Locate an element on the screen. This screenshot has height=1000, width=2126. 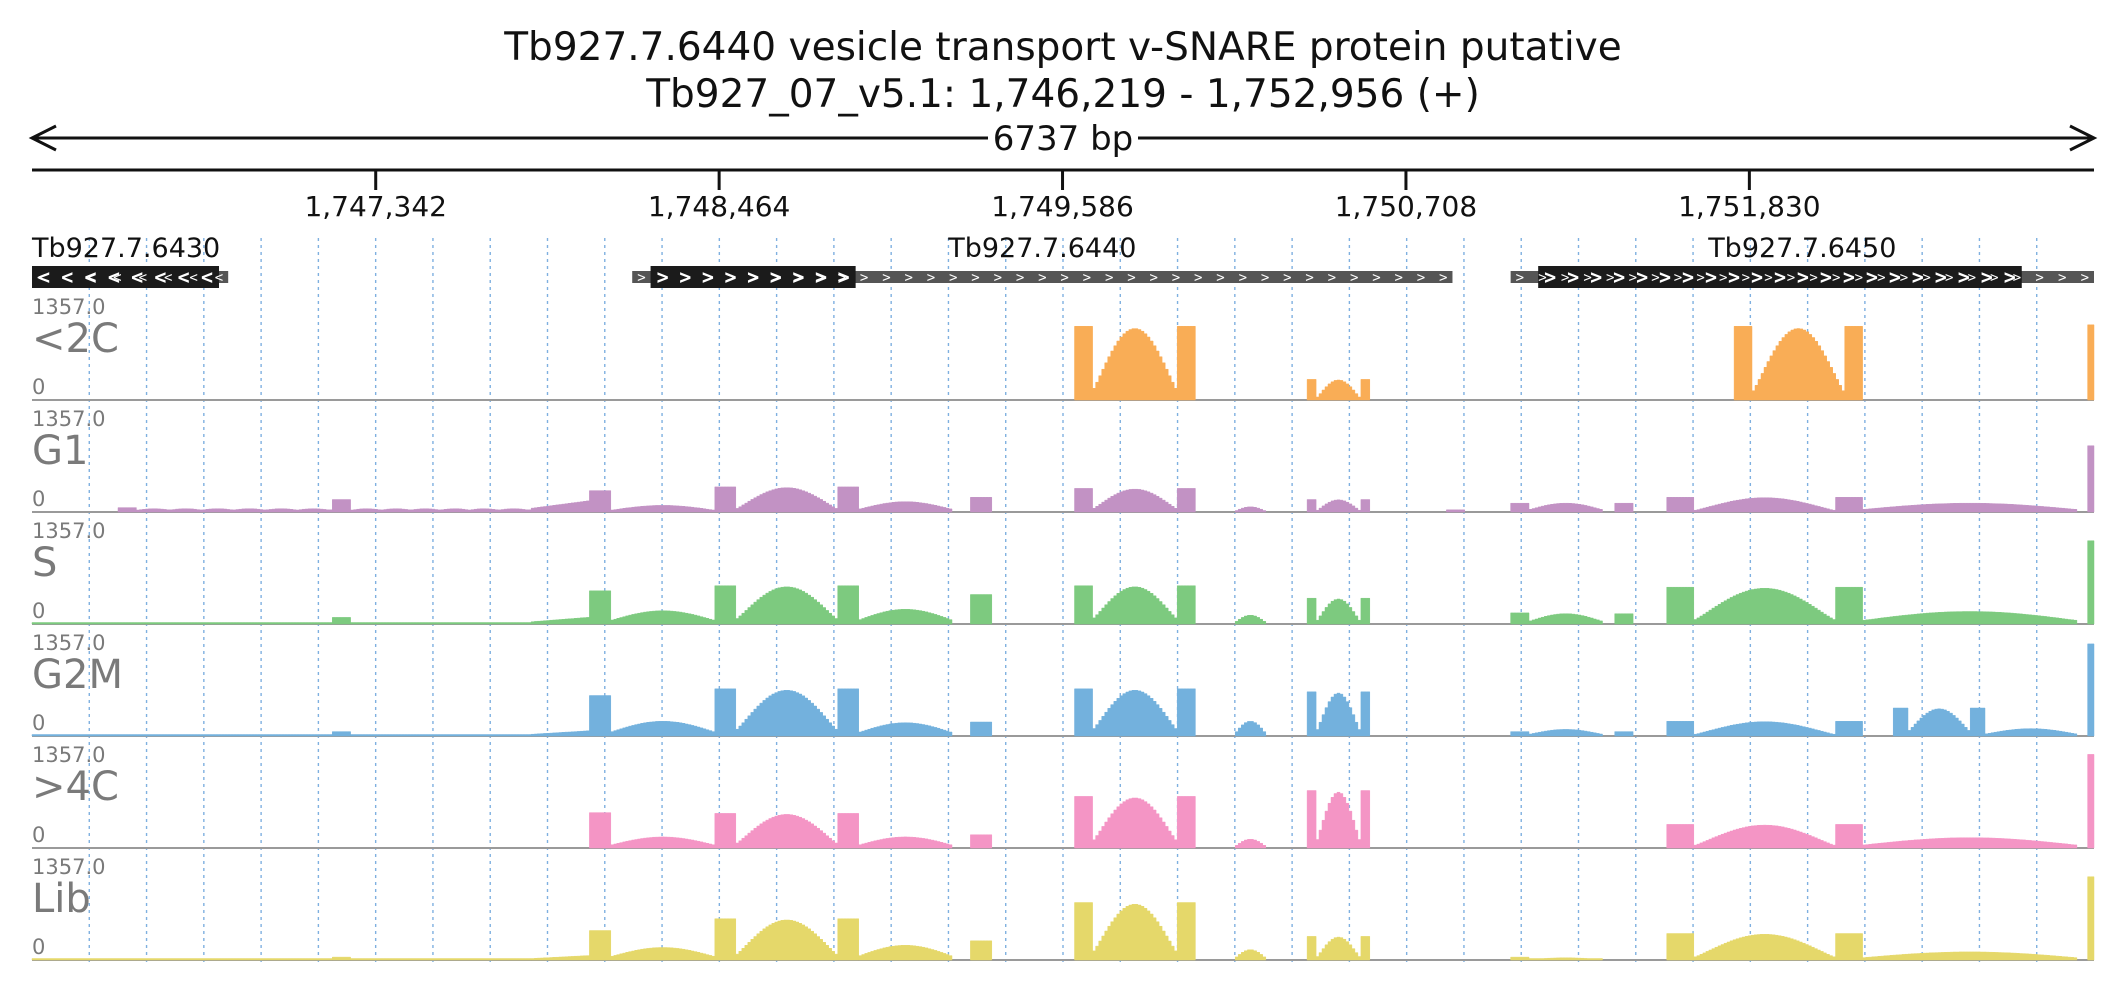
track-label: >4C is located at coordinates (75, 787).